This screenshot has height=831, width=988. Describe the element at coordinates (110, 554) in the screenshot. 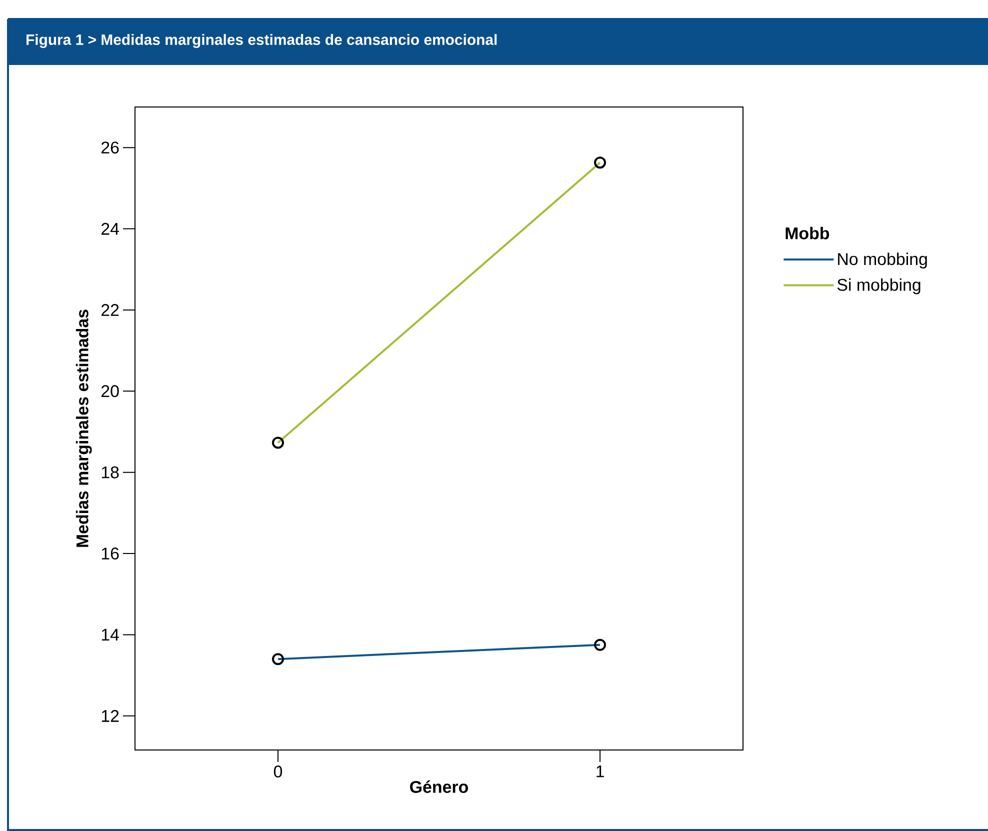

I see `y-tick-label: 16` at that location.